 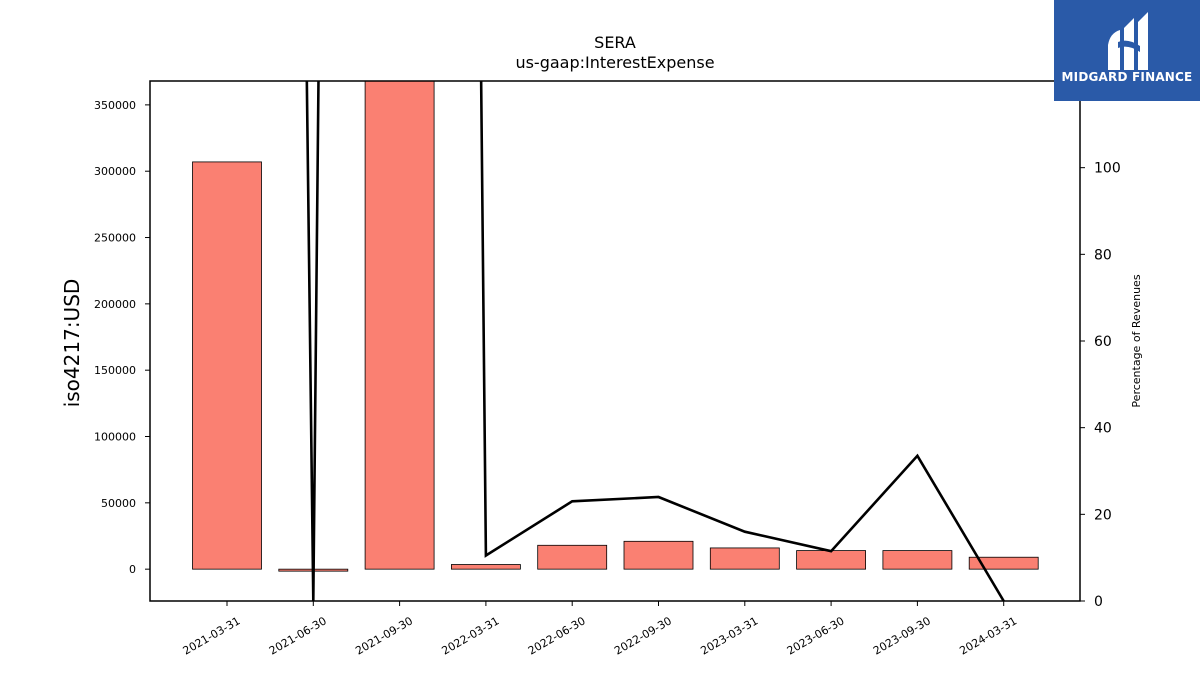 What do you see at coordinates (1098, 602) in the screenshot?
I see `y2-tick-label: 0` at bounding box center [1098, 602].